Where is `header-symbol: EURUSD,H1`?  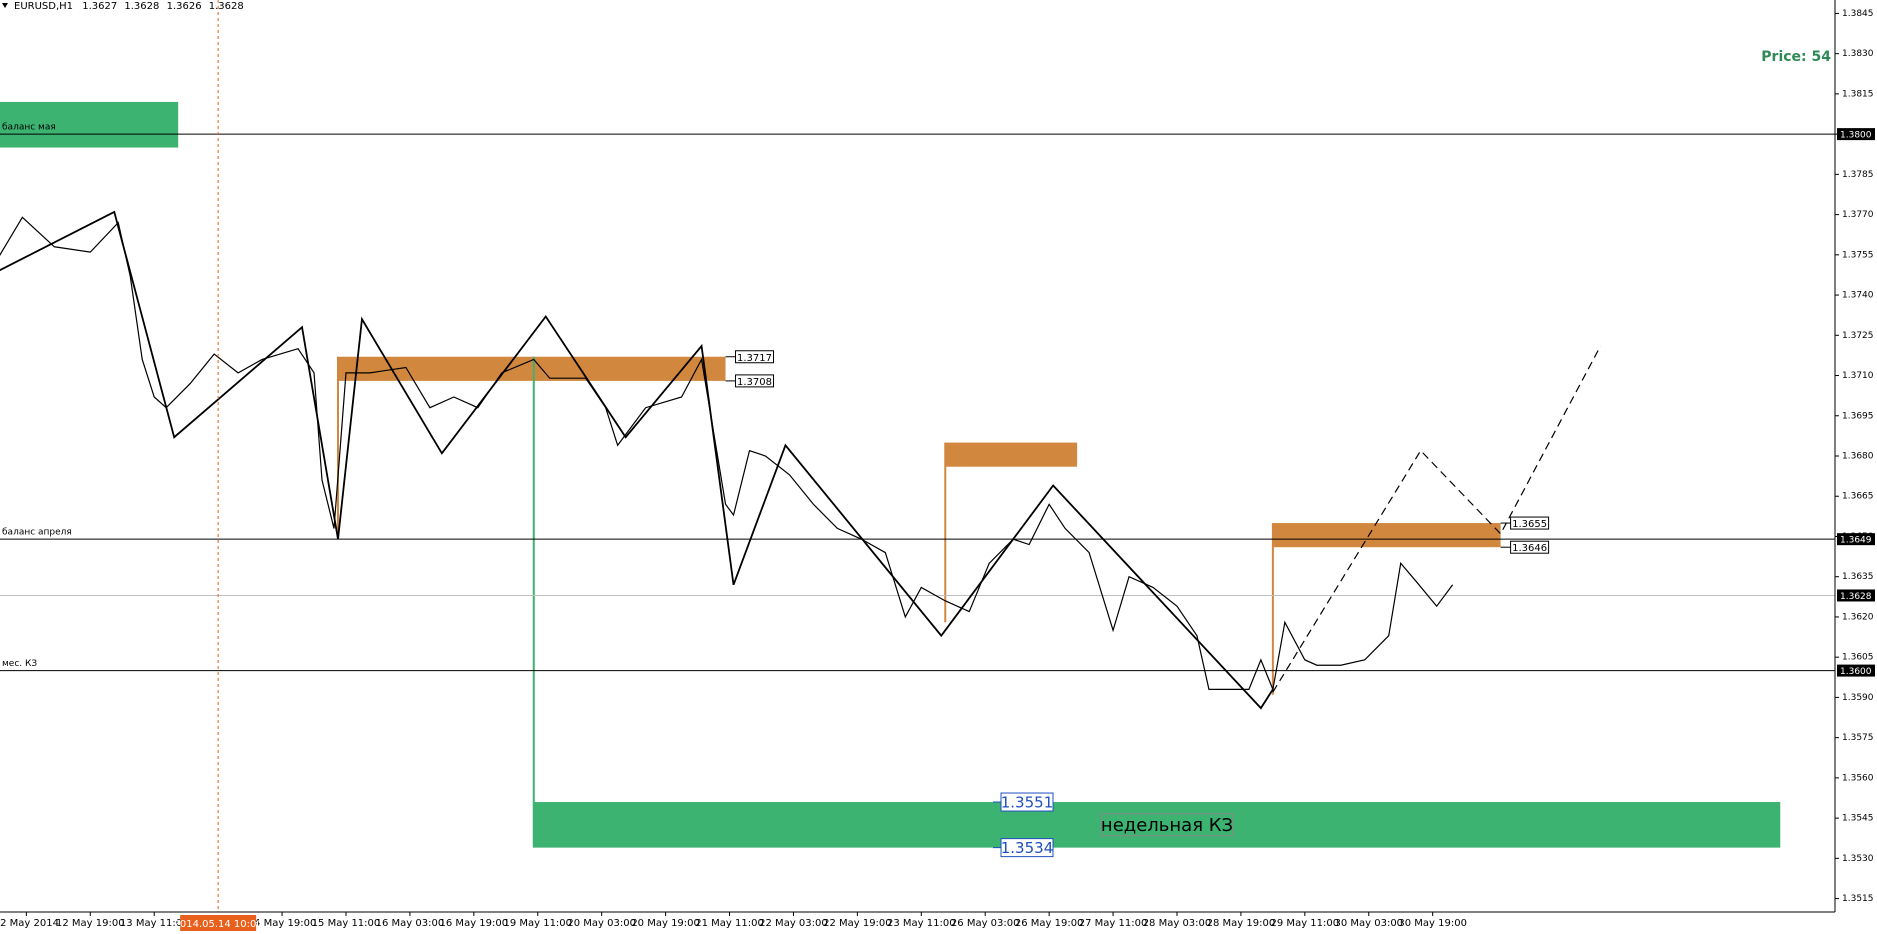
header-symbol: EURUSD,H1 is located at coordinates (43, 6).